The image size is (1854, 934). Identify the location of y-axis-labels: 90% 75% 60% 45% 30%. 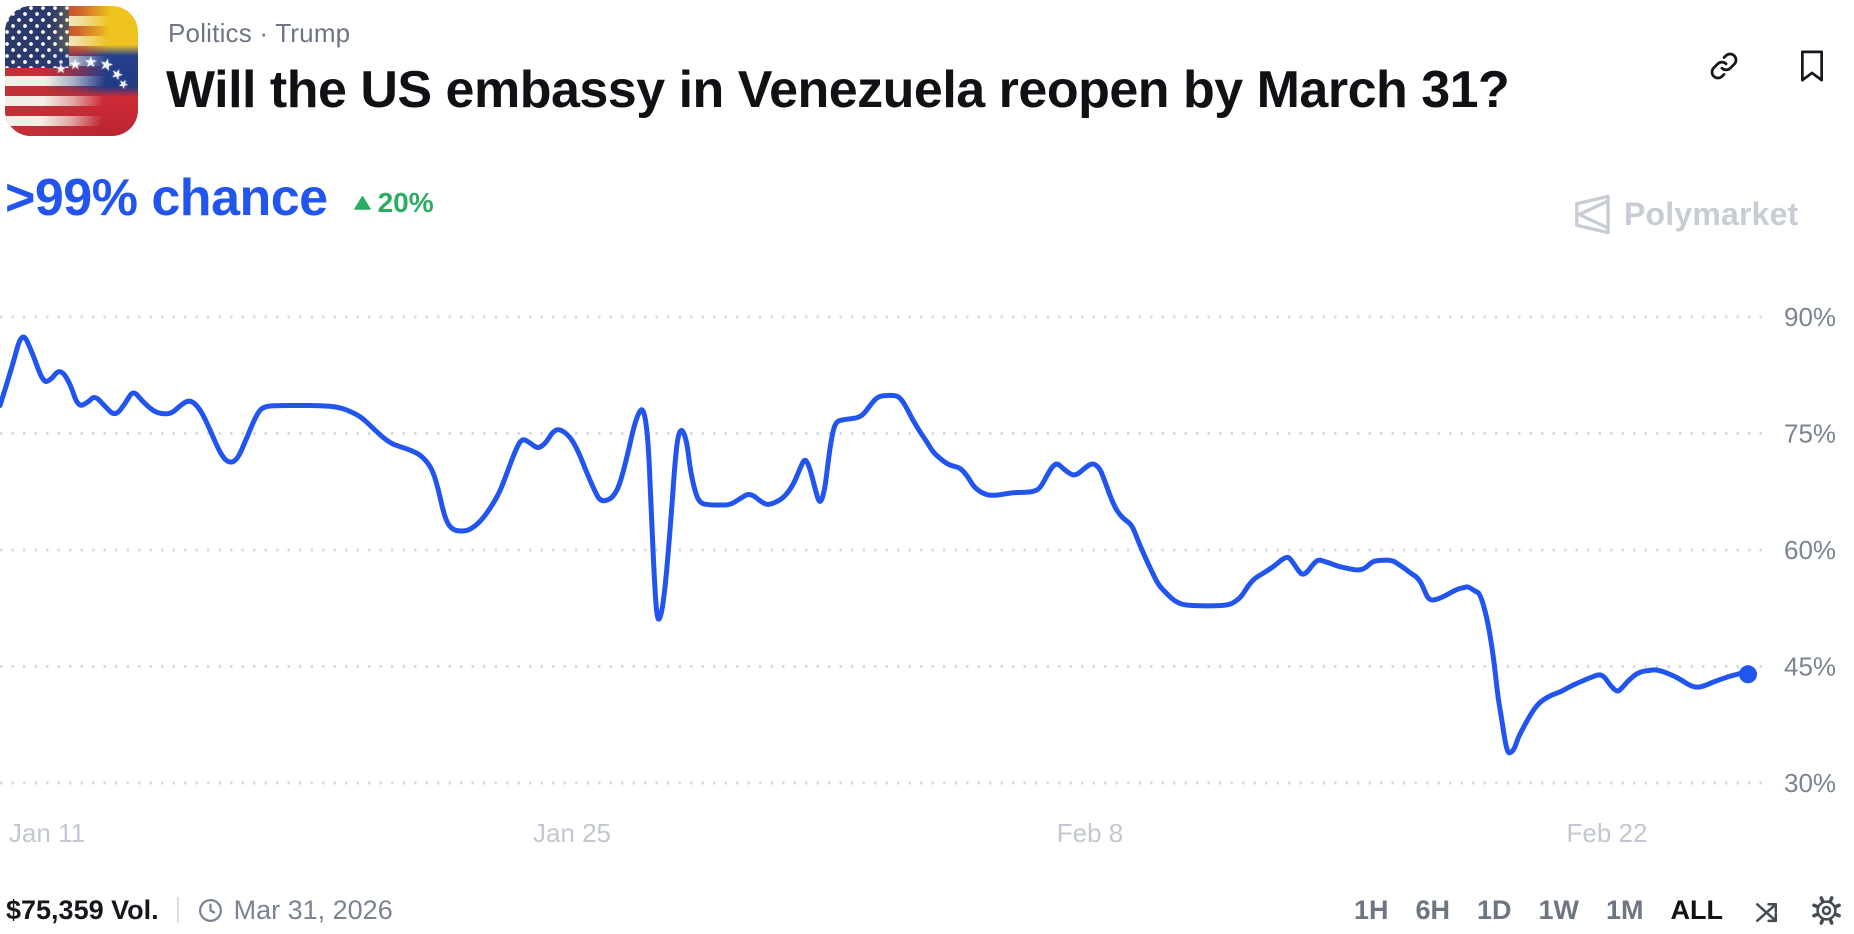
(1810, 550).